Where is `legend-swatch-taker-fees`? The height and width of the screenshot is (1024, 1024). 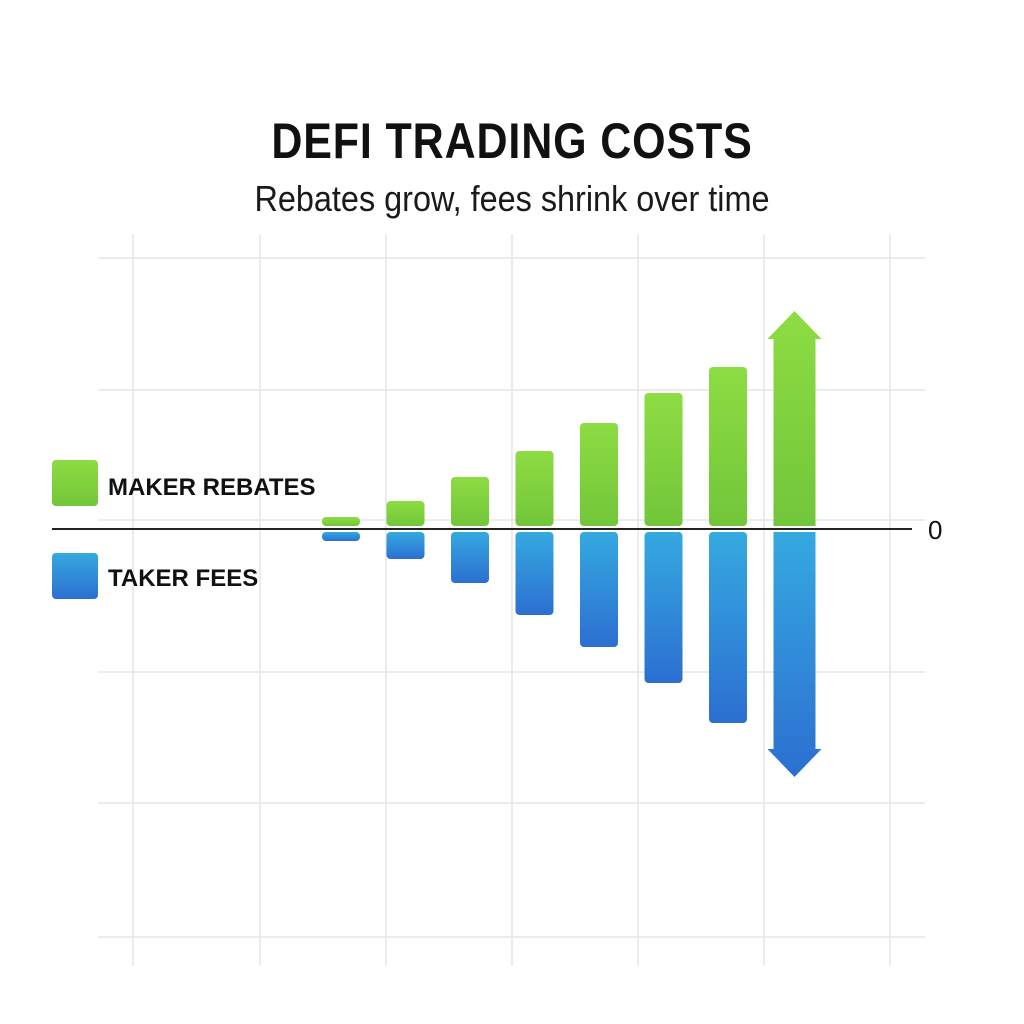 legend-swatch-taker-fees is located at coordinates (75, 576).